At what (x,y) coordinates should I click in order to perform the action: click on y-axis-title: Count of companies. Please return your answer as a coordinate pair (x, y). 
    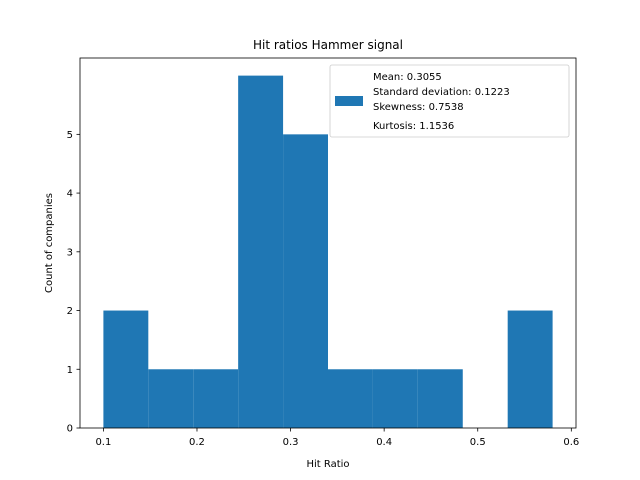
    Looking at the image, I should click on (49, 243).